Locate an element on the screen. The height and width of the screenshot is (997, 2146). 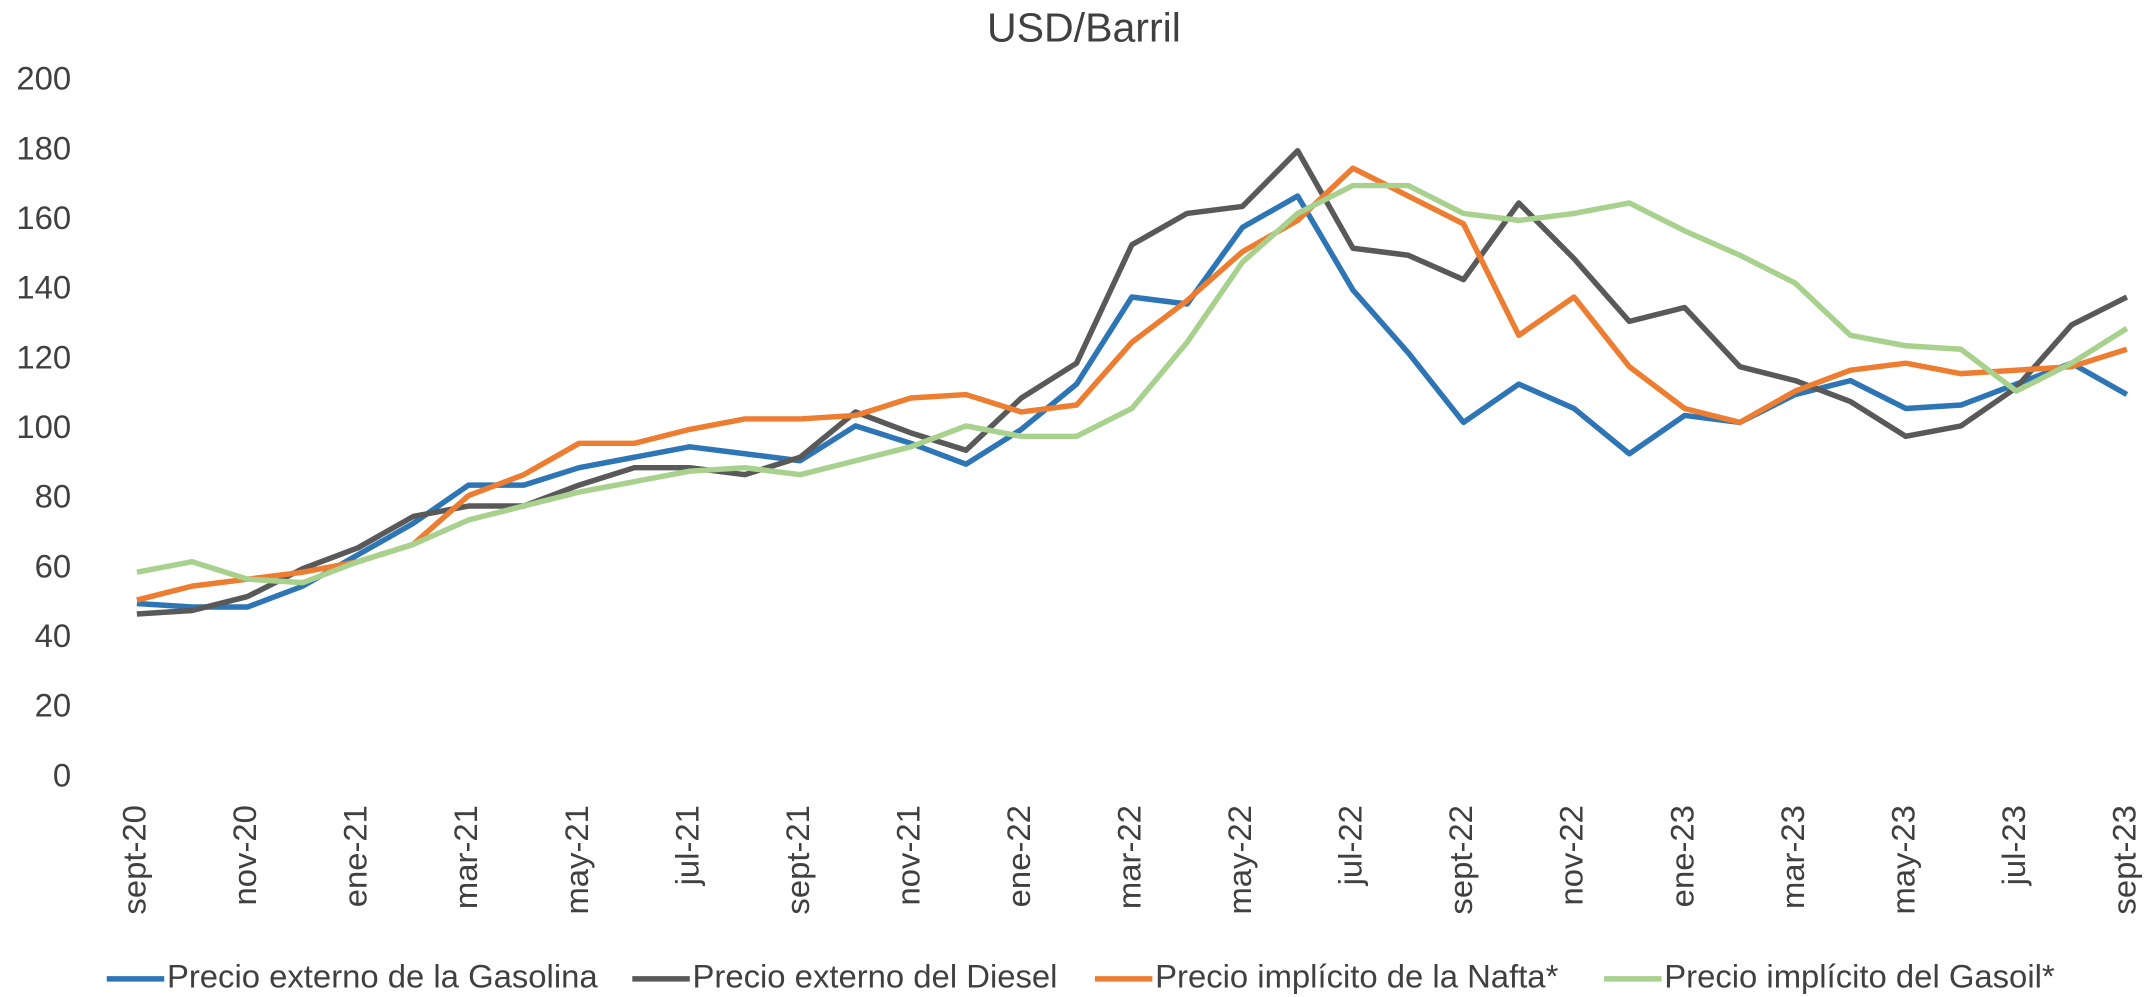
x-tick-label: sept-23 is located at coordinates (2124, 860).